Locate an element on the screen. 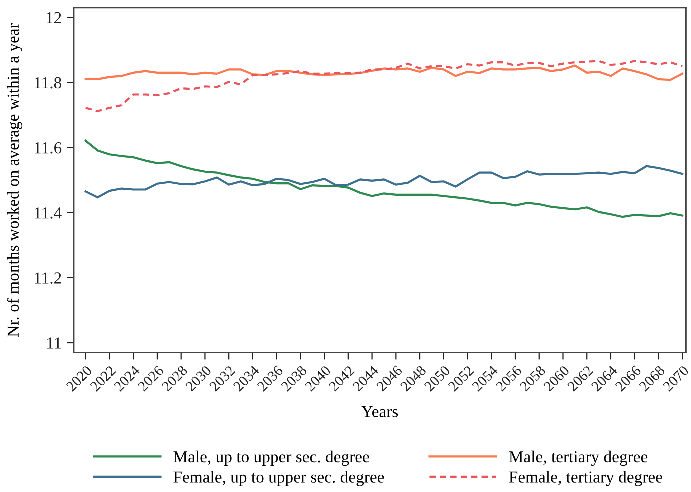 The image size is (691, 492). legend-label: Male, tertiary degree is located at coordinates (578, 458).